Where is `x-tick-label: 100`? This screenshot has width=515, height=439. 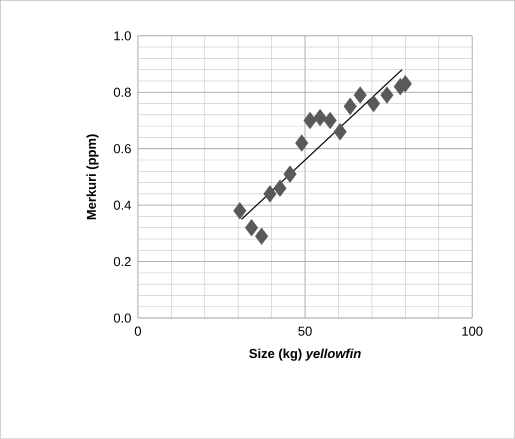 x-tick-label: 100 is located at coordinates (472, 331).